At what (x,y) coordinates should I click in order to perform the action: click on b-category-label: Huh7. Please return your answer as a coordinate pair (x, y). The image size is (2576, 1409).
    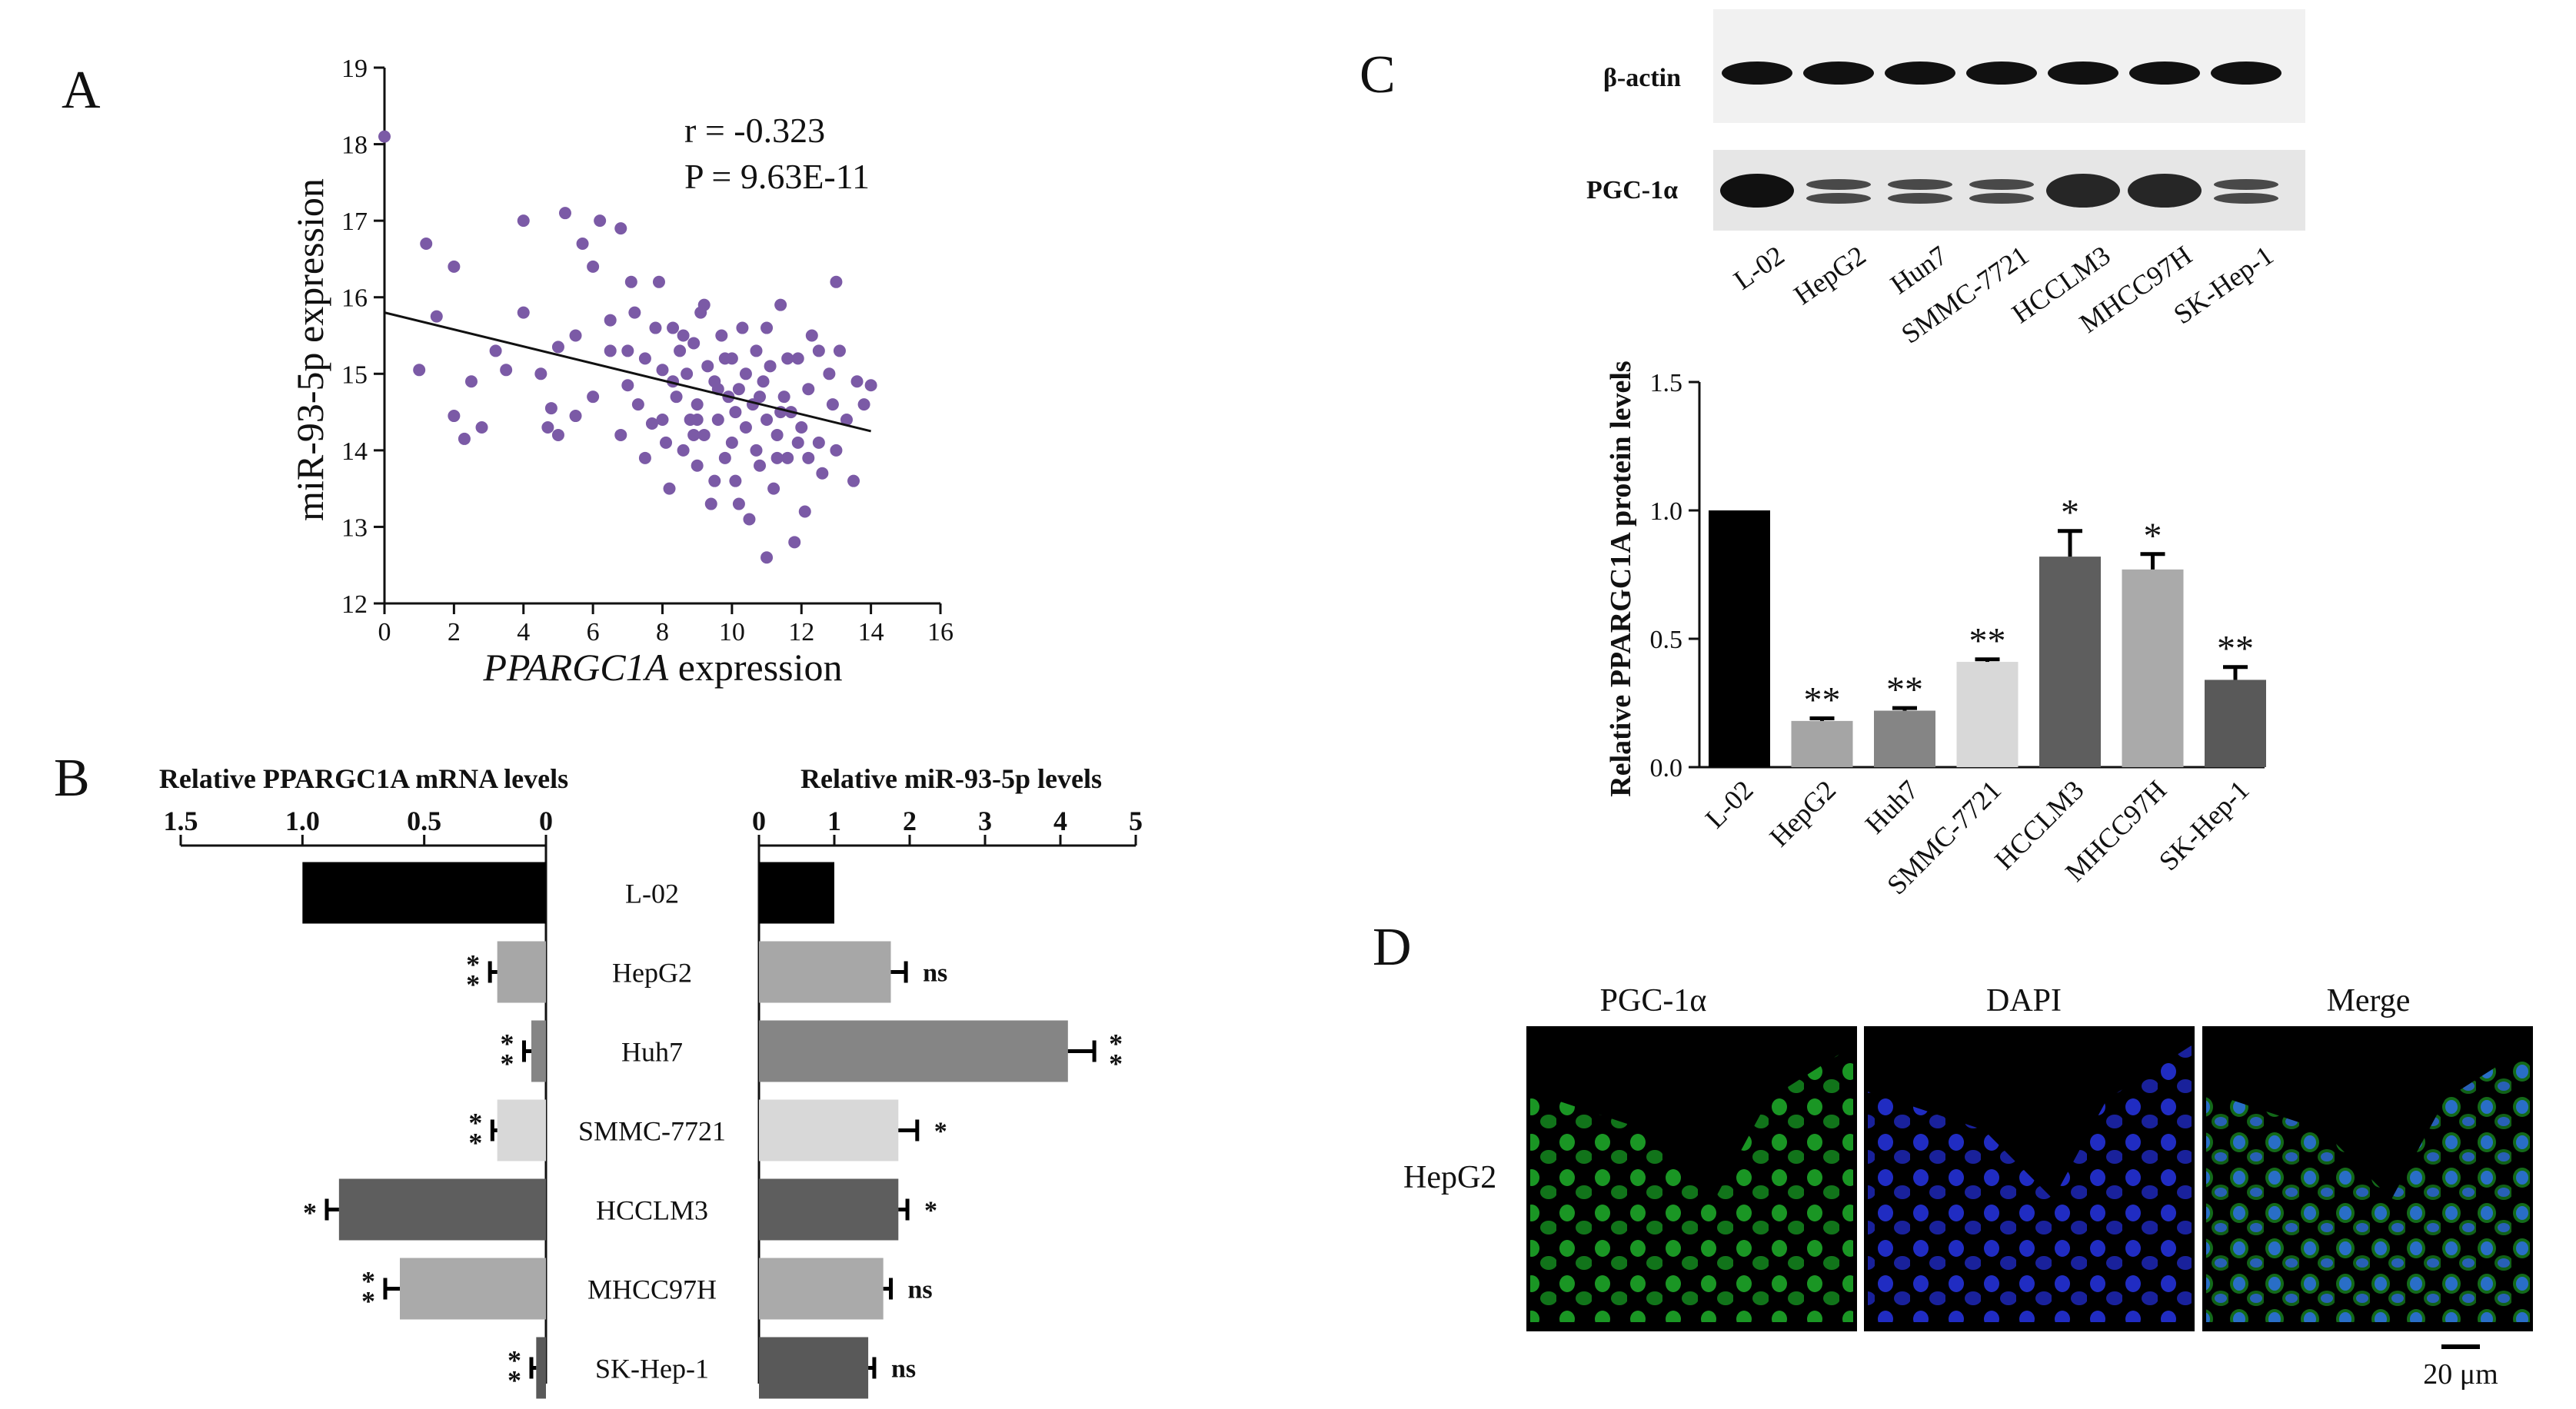
    Looking at the image, I should click on (652, 1052).